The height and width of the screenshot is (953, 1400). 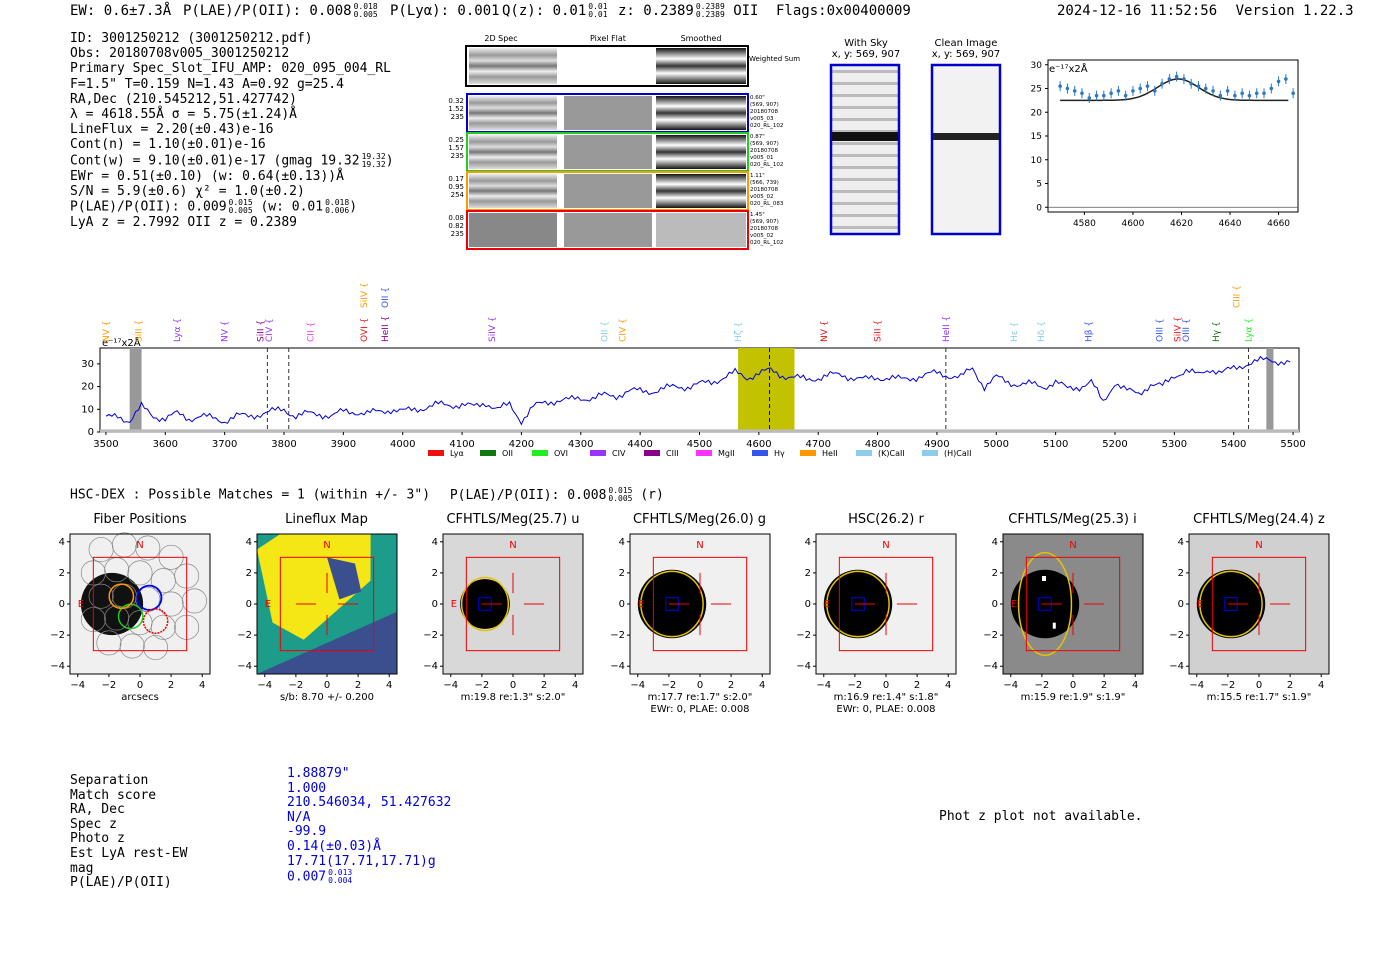 What do you see at coordinates (621, 542) in the screenshot?
I see `panel-ytick-label-3-0: 4` at bounding box center [621, 542].